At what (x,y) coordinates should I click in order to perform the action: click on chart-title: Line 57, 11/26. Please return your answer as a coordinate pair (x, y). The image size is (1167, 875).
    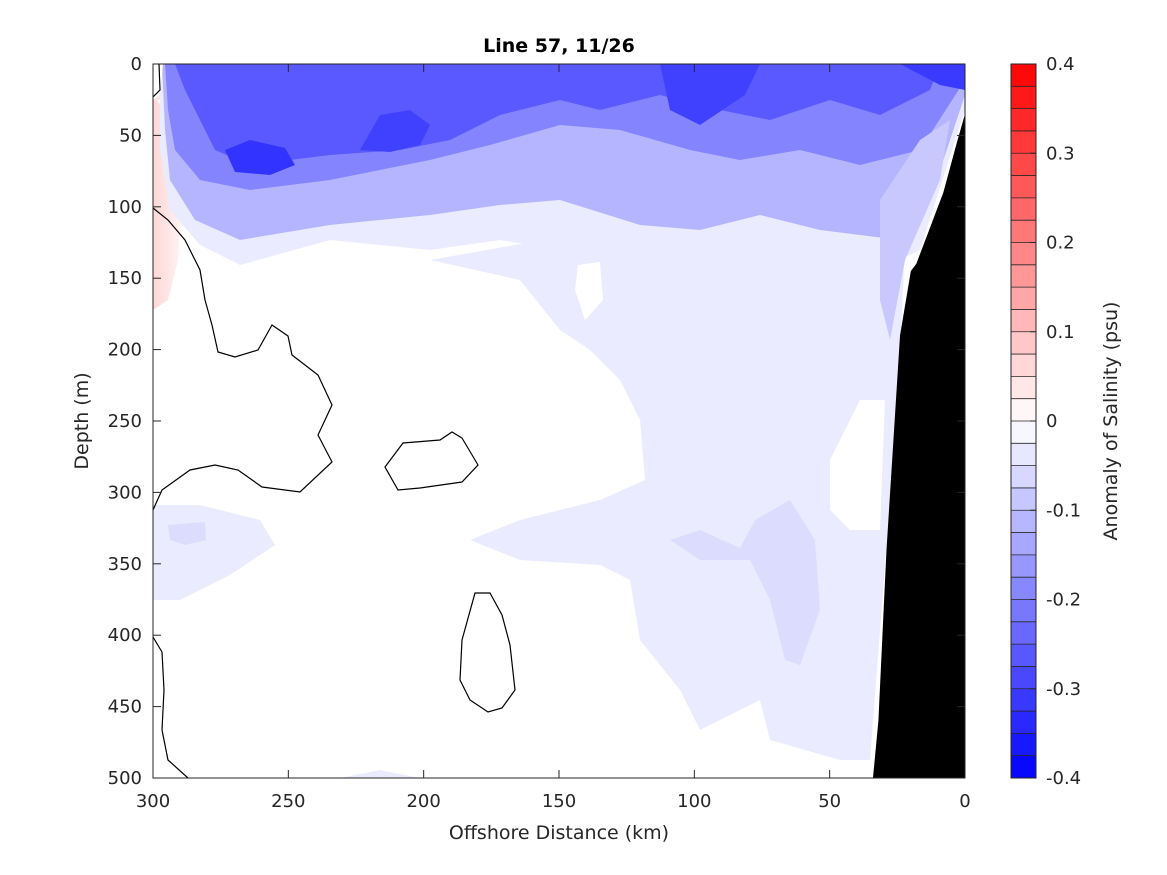
    Looking at the image, I should click on (559, 46).